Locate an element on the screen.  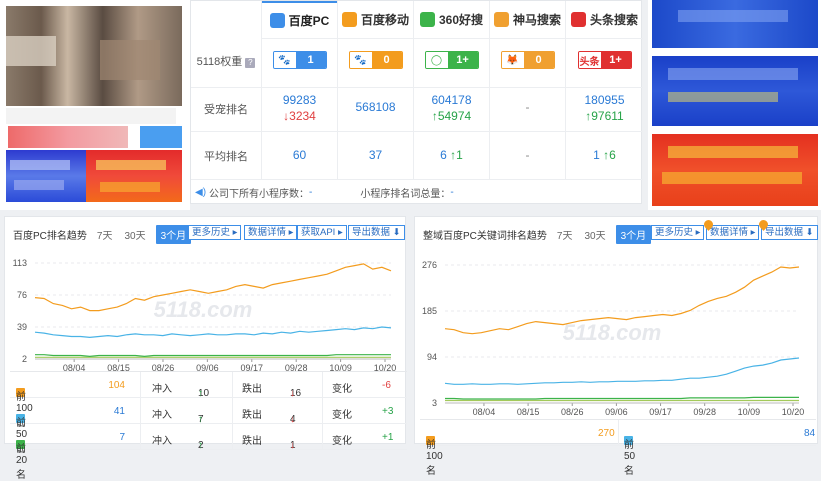
weight-badge: 头条 1+ is located at coordinates (604, 60).